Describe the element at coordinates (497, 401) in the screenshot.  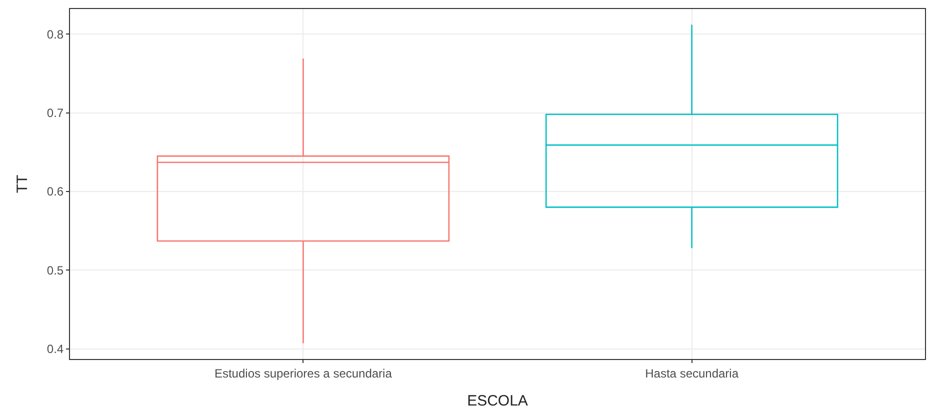
I see `x-axis-title: ESCOLA` at that location.